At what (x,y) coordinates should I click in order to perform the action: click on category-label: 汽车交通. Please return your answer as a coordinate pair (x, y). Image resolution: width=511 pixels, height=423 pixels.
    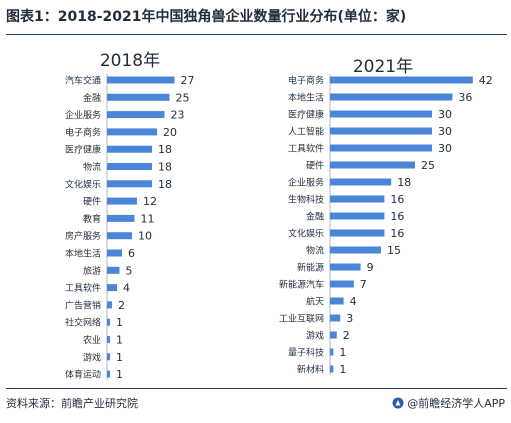
    Looking at the image, I should click on (83, 81).